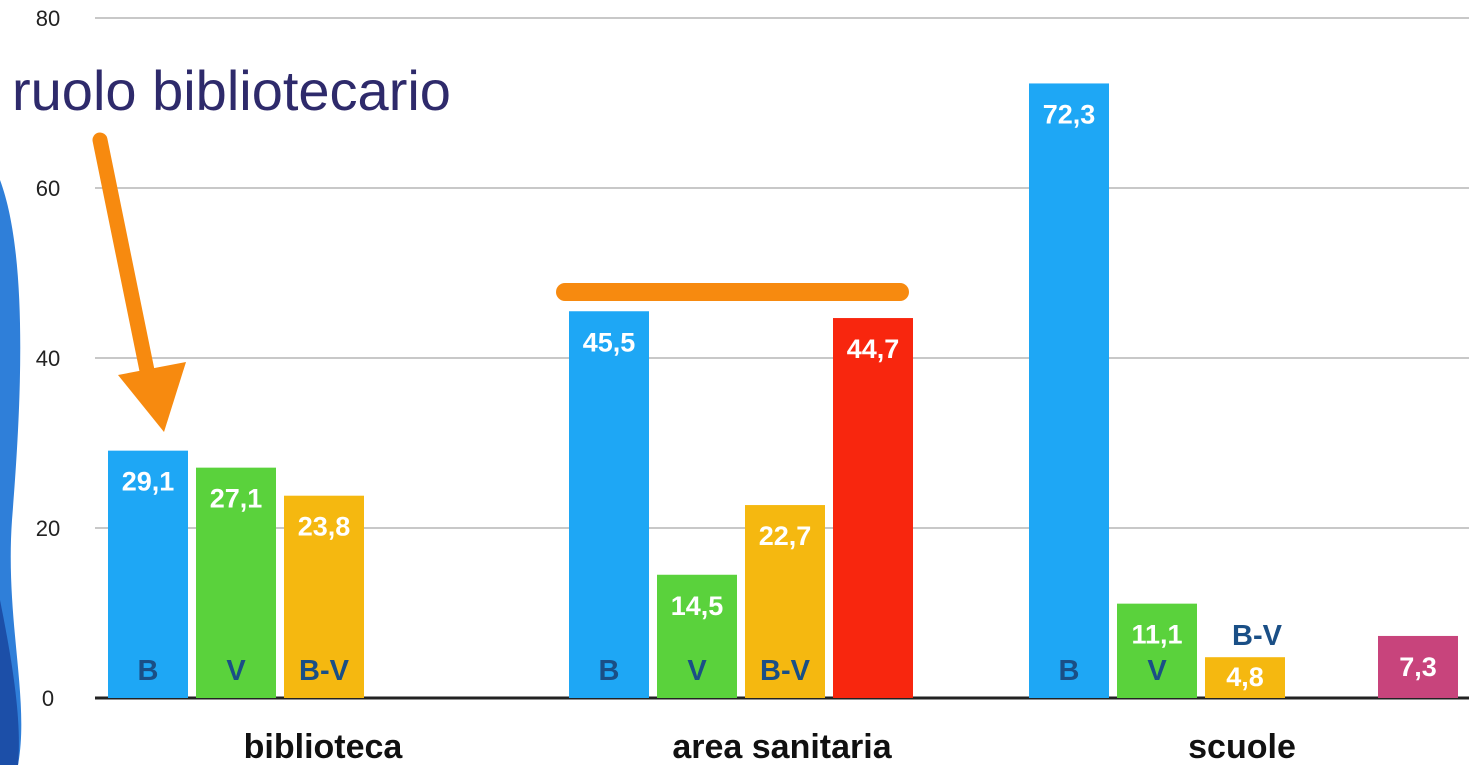  I want to click on arrow-icon, so click(139, 282).